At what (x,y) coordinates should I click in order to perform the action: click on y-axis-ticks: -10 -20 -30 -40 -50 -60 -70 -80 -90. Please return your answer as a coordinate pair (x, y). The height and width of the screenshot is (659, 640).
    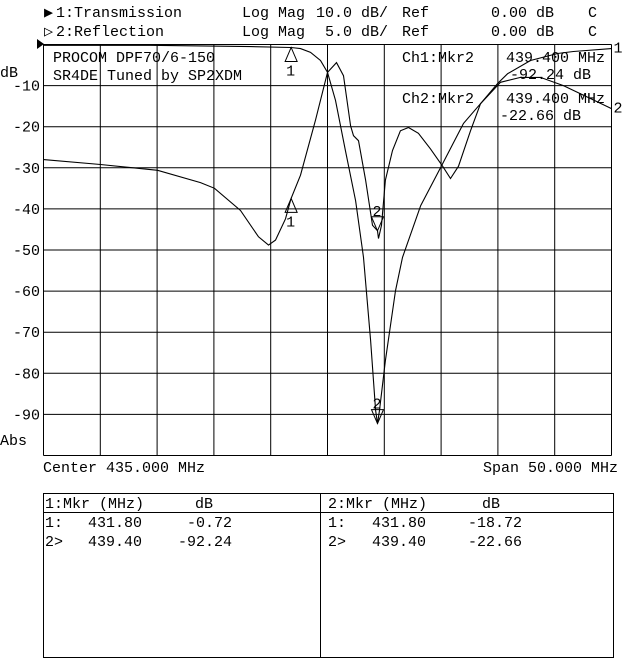
    Looking at the image, I should click on (26, 252).